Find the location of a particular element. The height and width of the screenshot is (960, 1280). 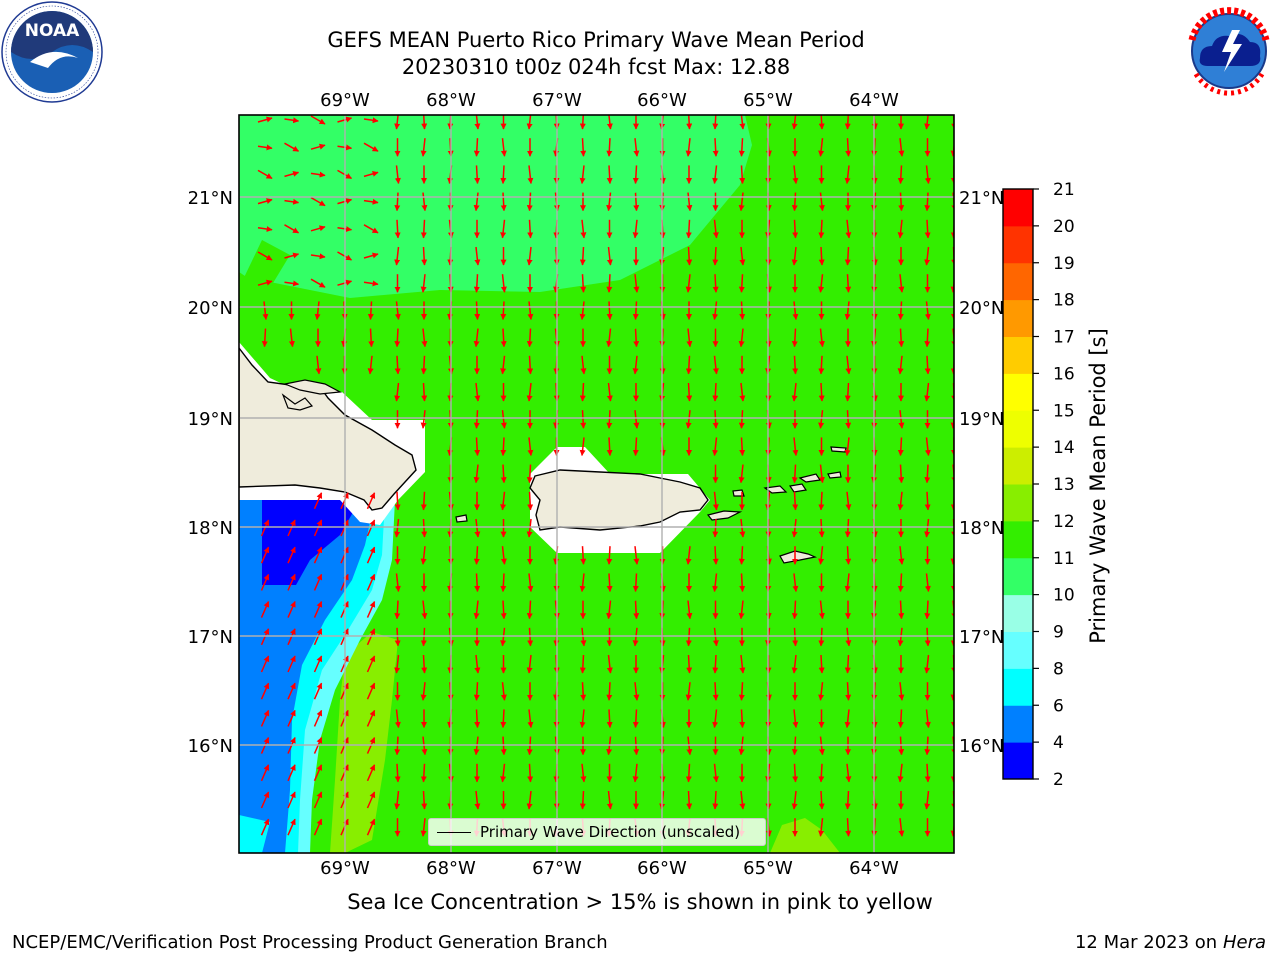

land-vieques is located at coordinates (724, 515).